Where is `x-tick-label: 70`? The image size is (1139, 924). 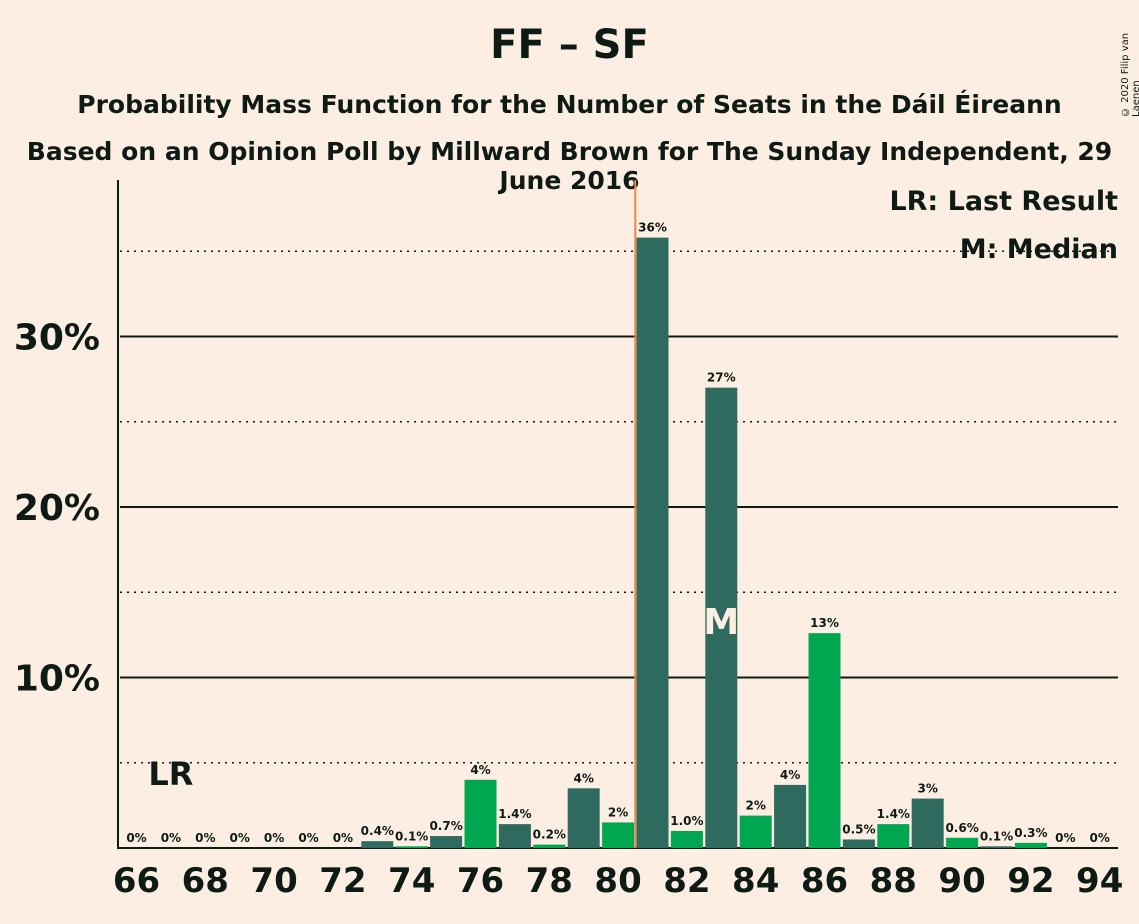 x-tick-label: 70 is located at coordinates (273, 881).